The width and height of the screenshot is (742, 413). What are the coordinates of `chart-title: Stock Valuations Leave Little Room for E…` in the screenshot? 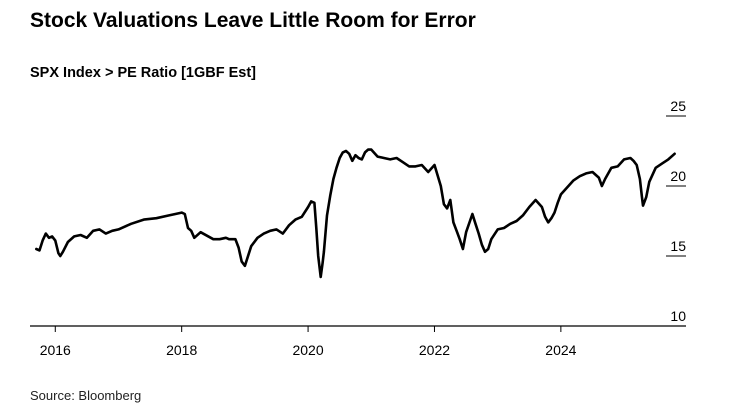 It's located at (253, 20).